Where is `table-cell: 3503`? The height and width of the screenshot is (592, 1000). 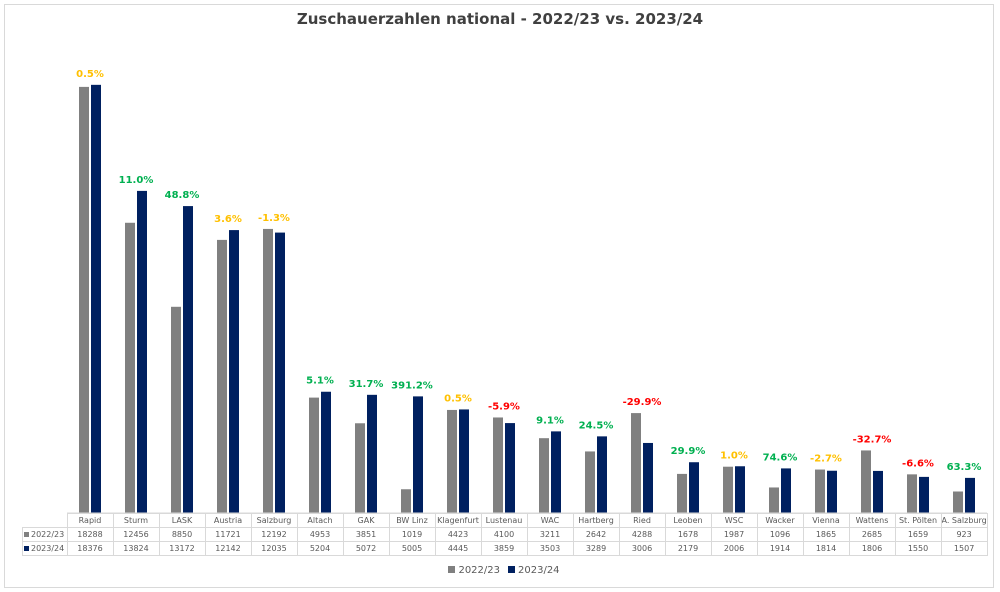
table-cell: 3503 is located at coordinates (550, 548).